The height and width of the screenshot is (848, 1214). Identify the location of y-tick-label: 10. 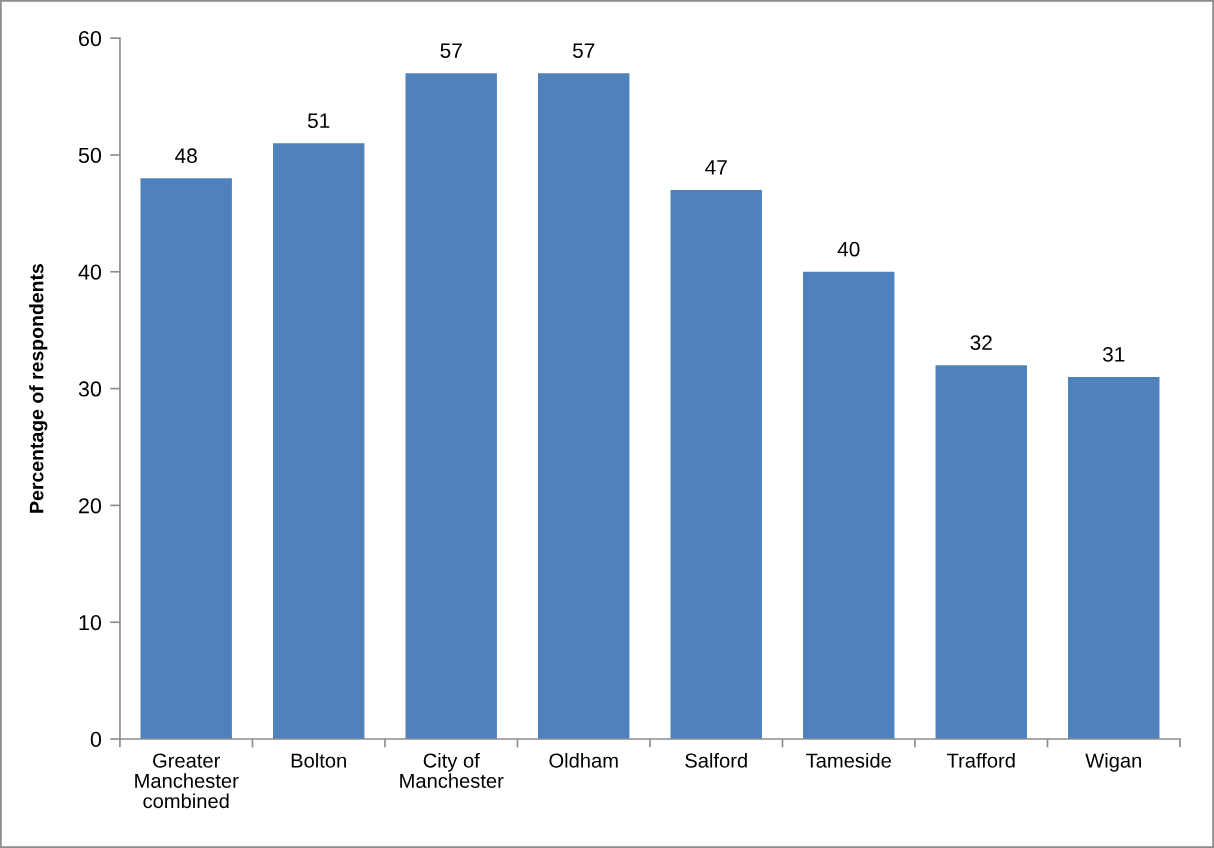
(90, 622).